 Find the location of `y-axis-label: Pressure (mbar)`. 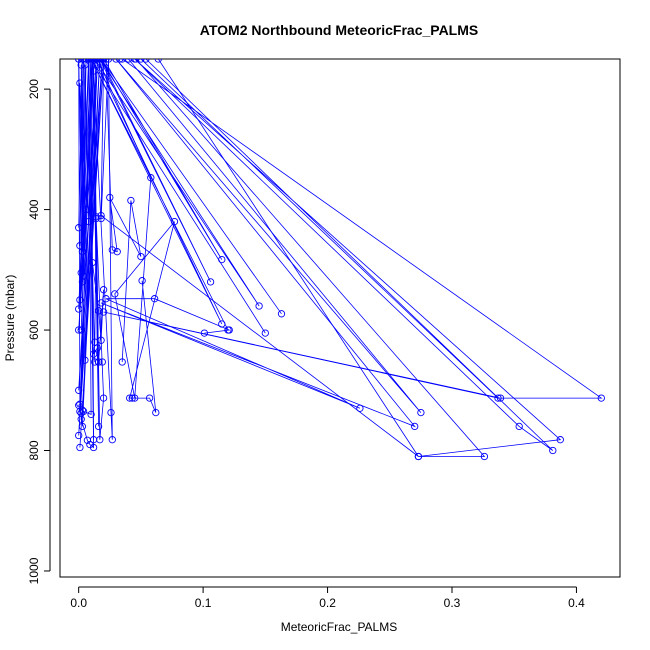

y-axis-label: Pressure (mbar) is located at coordinates (10, 318).